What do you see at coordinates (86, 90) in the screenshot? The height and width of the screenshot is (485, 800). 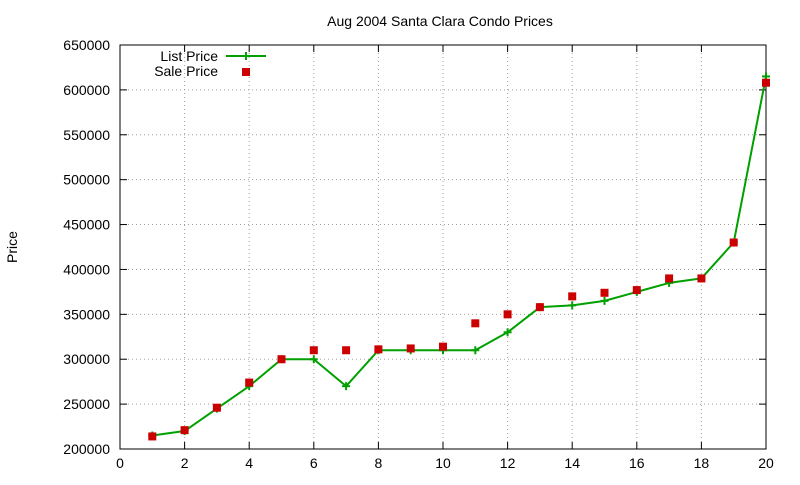 I see `y-tick-label: 600000` at bounding box center [86, 90].